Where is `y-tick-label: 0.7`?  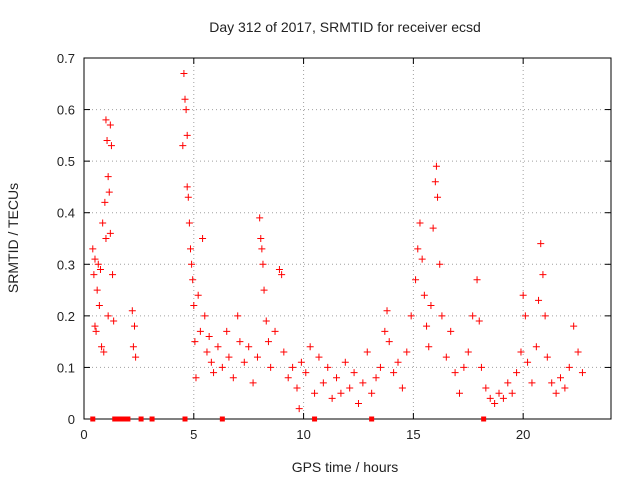
y-tick-label: 0.7 is located at coordinates (66, 58).